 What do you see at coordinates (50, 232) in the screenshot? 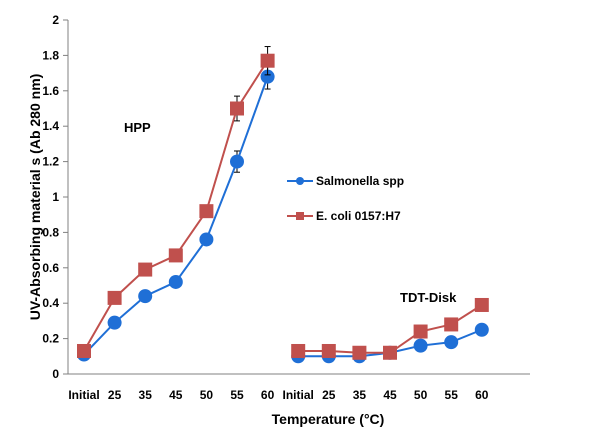
I see `y-tick-label: 0.8` at bounding box center [50, 232].